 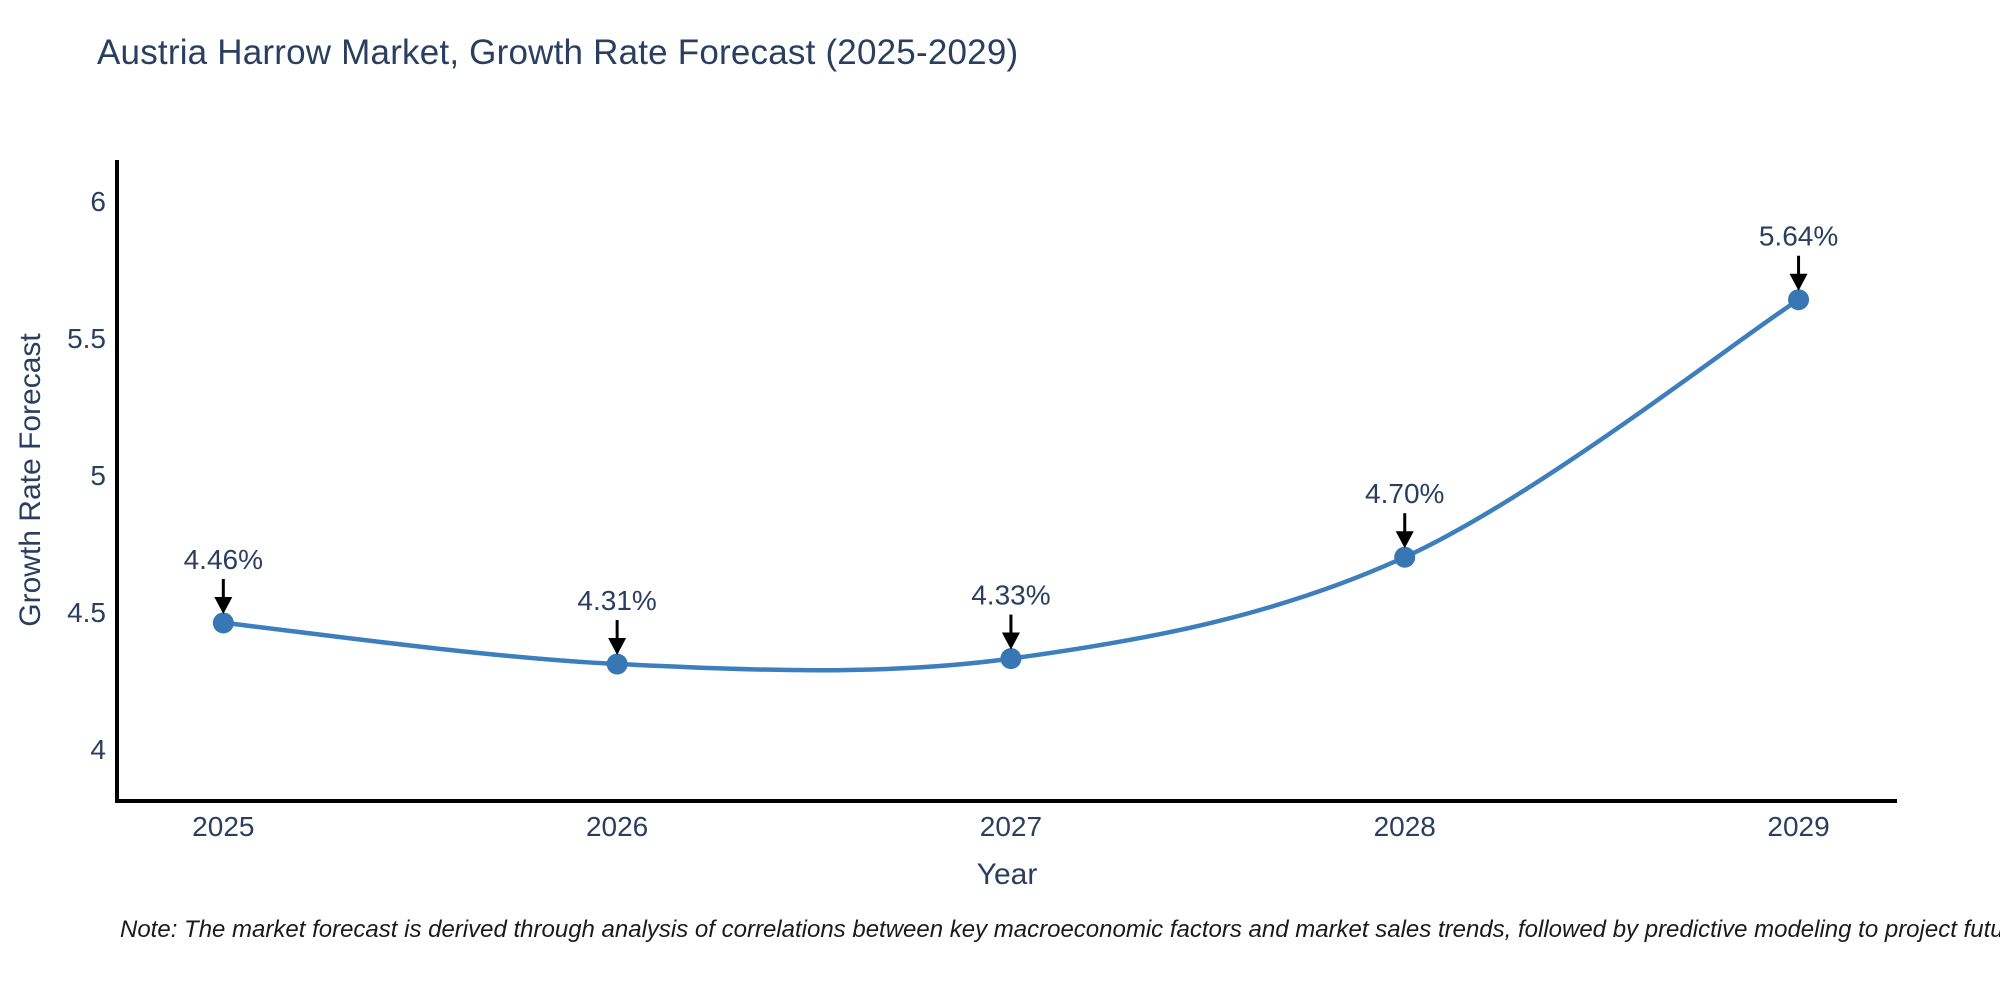 What do you see at coordinates (30, 480) in the screenshot?
I see `y-axis-title: Growth Rate Forecast` at bounding box center [30, 480].